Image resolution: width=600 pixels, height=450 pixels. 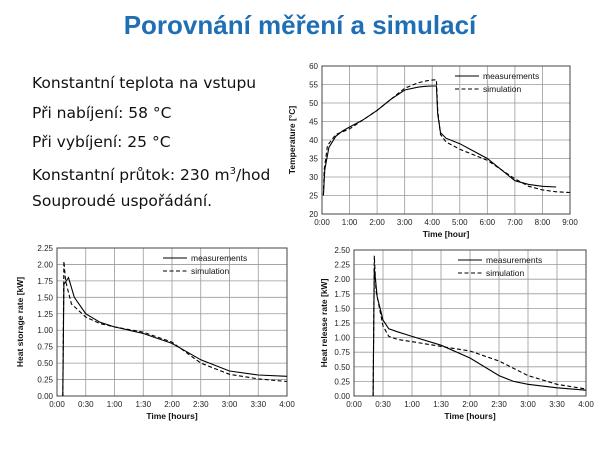 What do you see at coordinates (144, 83) in the screenshot?
I see `bullet-item: Konstantní teplota na vstupu` at bounding box center [144, 83].